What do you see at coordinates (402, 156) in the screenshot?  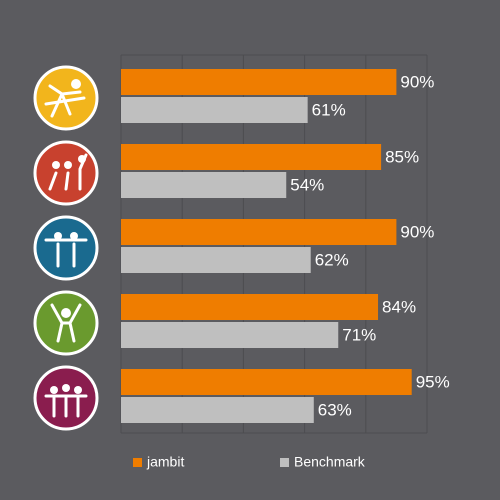 I see `value-label: 85%` at bounding box center [402, 156].